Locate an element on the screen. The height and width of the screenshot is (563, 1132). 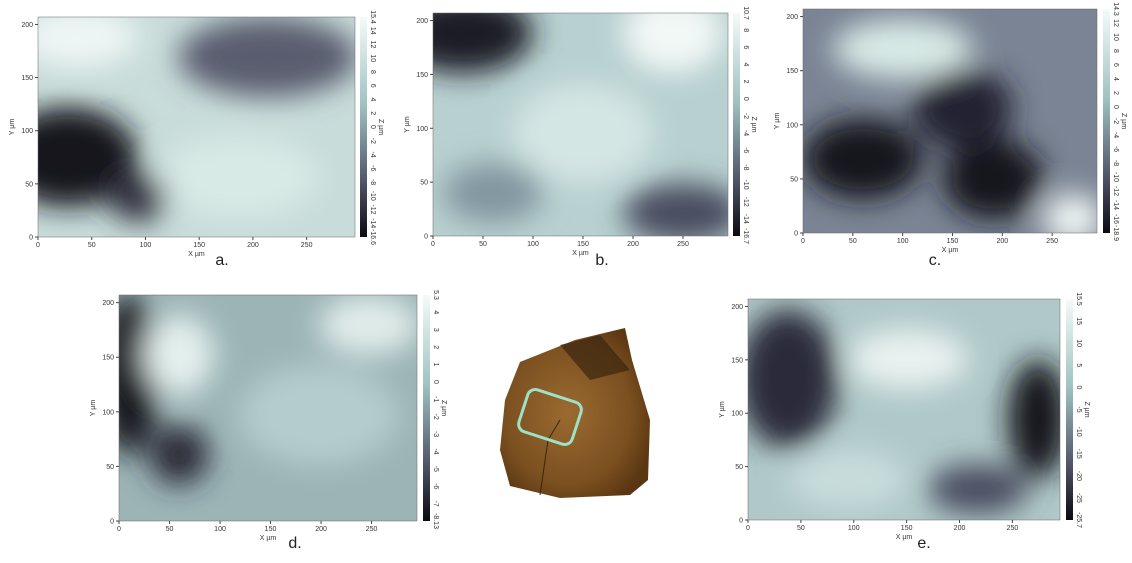
heatmap-features is located at coordinates (268, 390).